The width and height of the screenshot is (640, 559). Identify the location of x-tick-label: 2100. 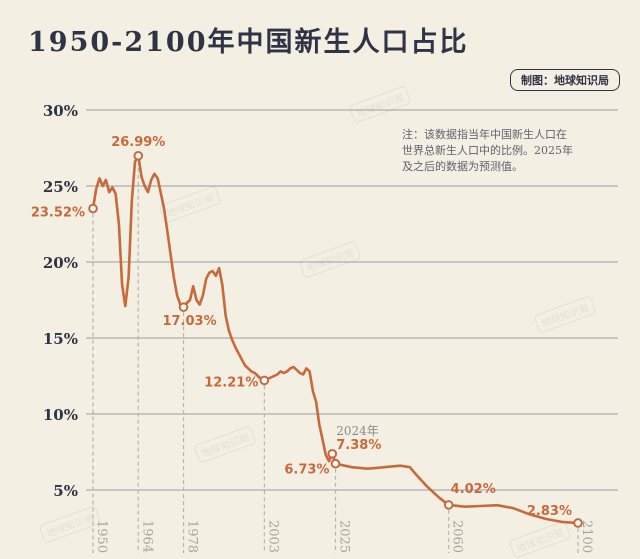
(586, 536).